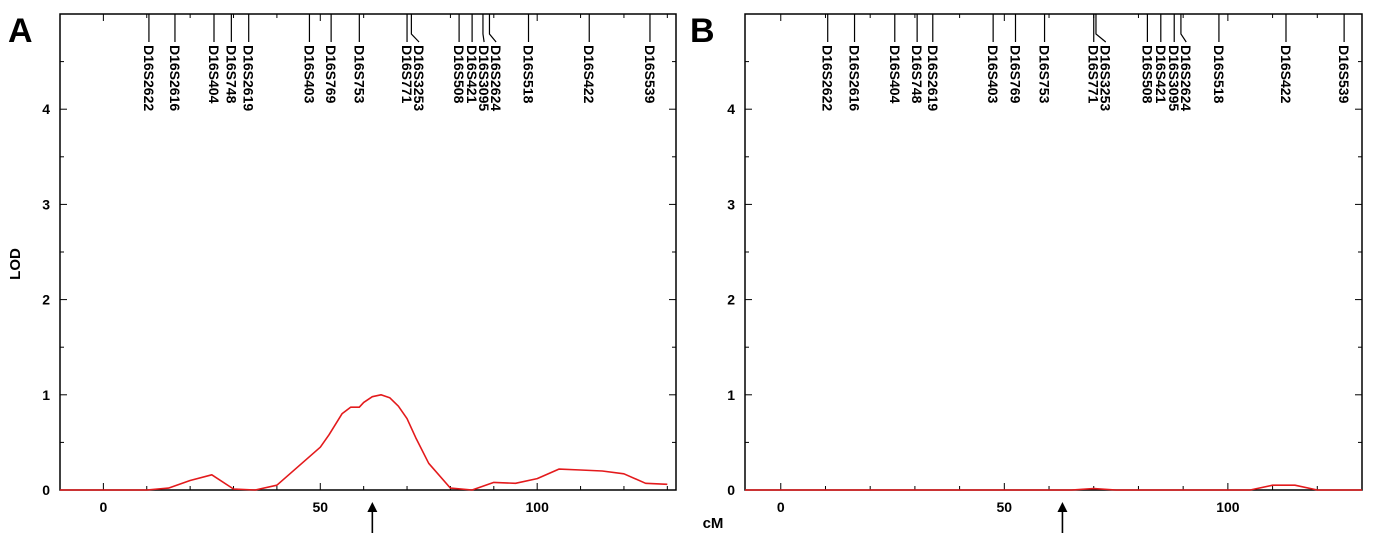  What do you see at coordinates (895, 74) in the screenshot?
I see `panel-b-marker-label: D16S404` at bounding box center [895, 74].